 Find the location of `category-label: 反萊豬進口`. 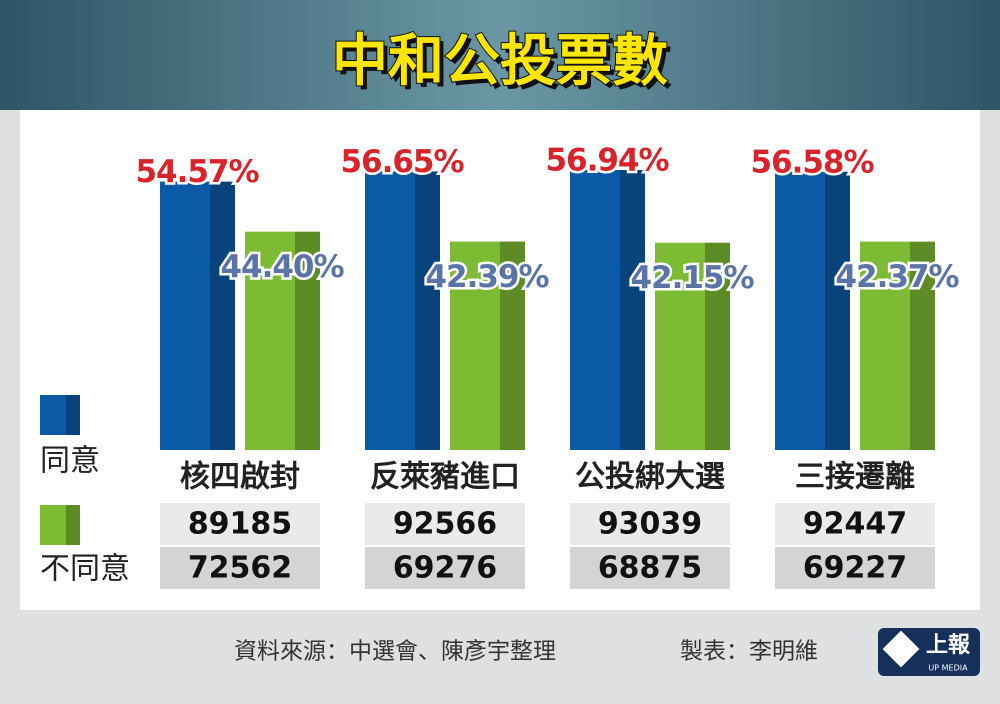

category-label: 反萊豬進口 is located at coordinates (445, 477).